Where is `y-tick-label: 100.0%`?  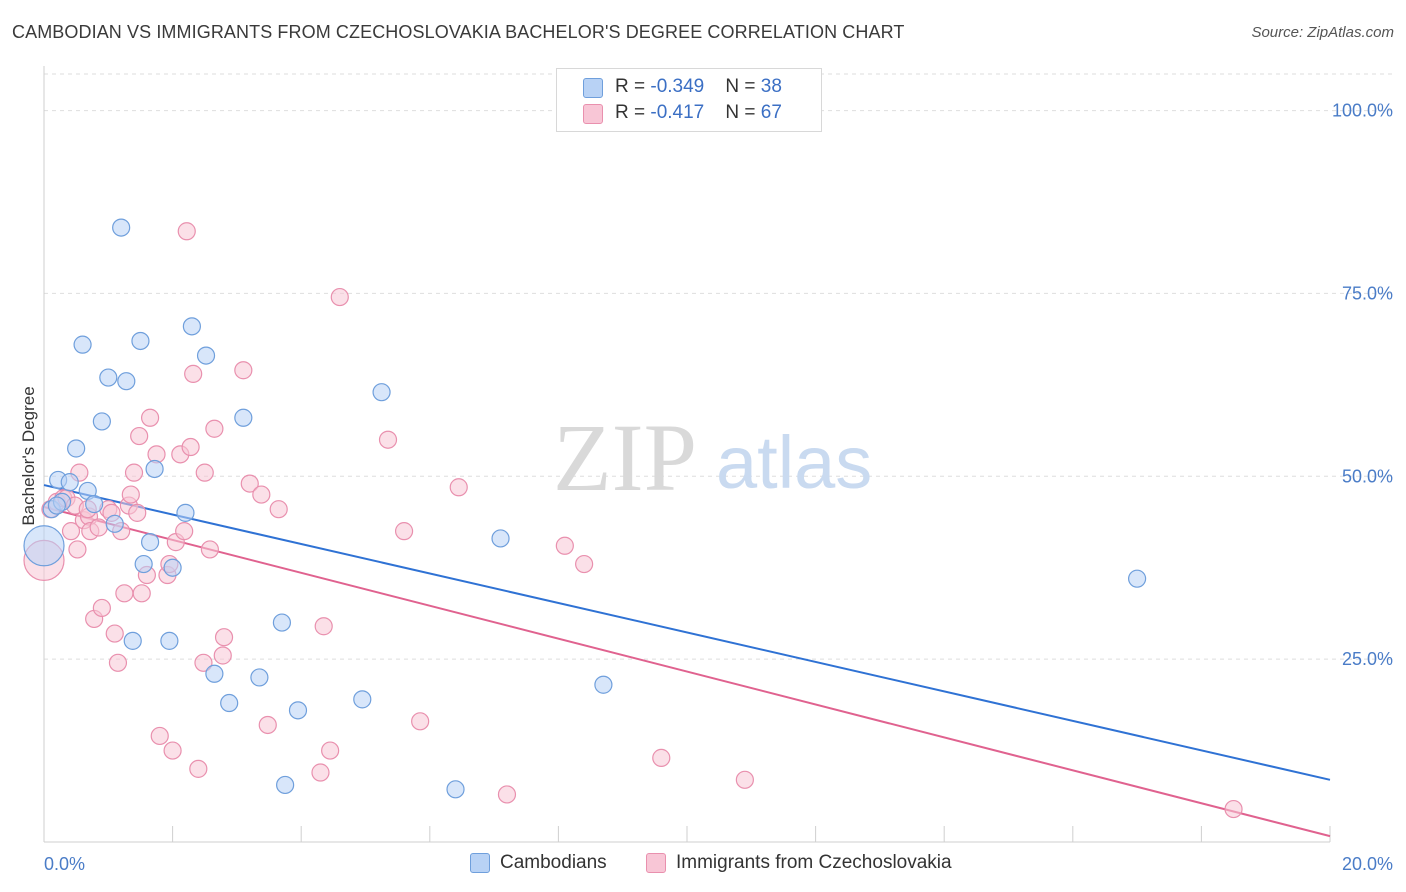
y-tick-label: 100.0% is located at coordinates (1362, 111).